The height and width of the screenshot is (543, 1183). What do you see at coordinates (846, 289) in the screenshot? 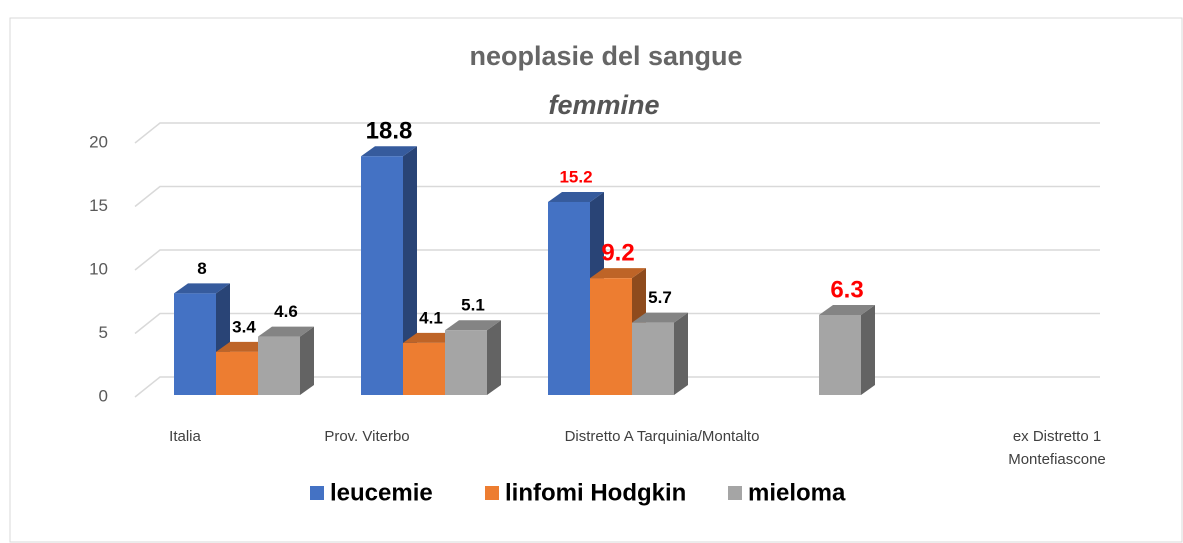
I see `data-label: 6.3` at bounding box center [846, 289].